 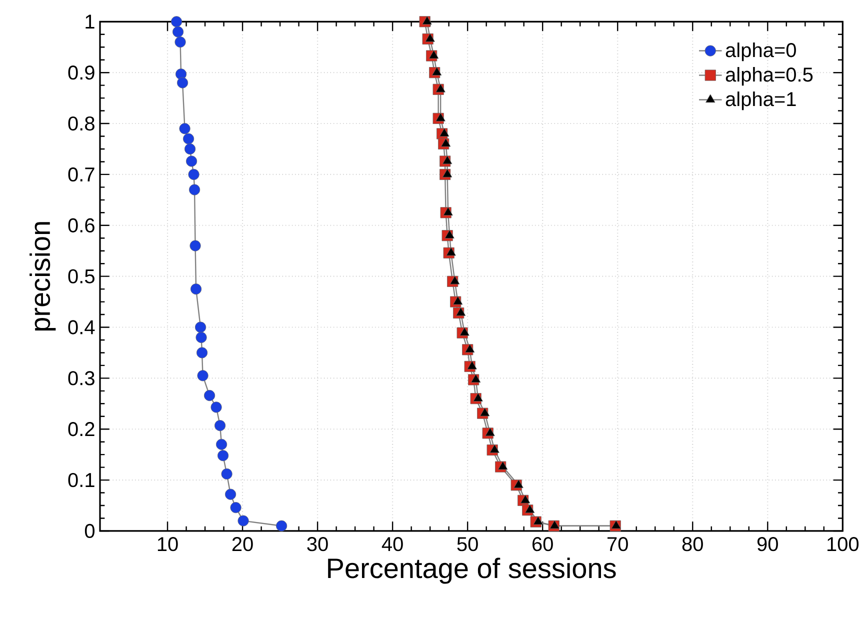 I want to click on x-tick-label: 20, so click(x=242, y=544).